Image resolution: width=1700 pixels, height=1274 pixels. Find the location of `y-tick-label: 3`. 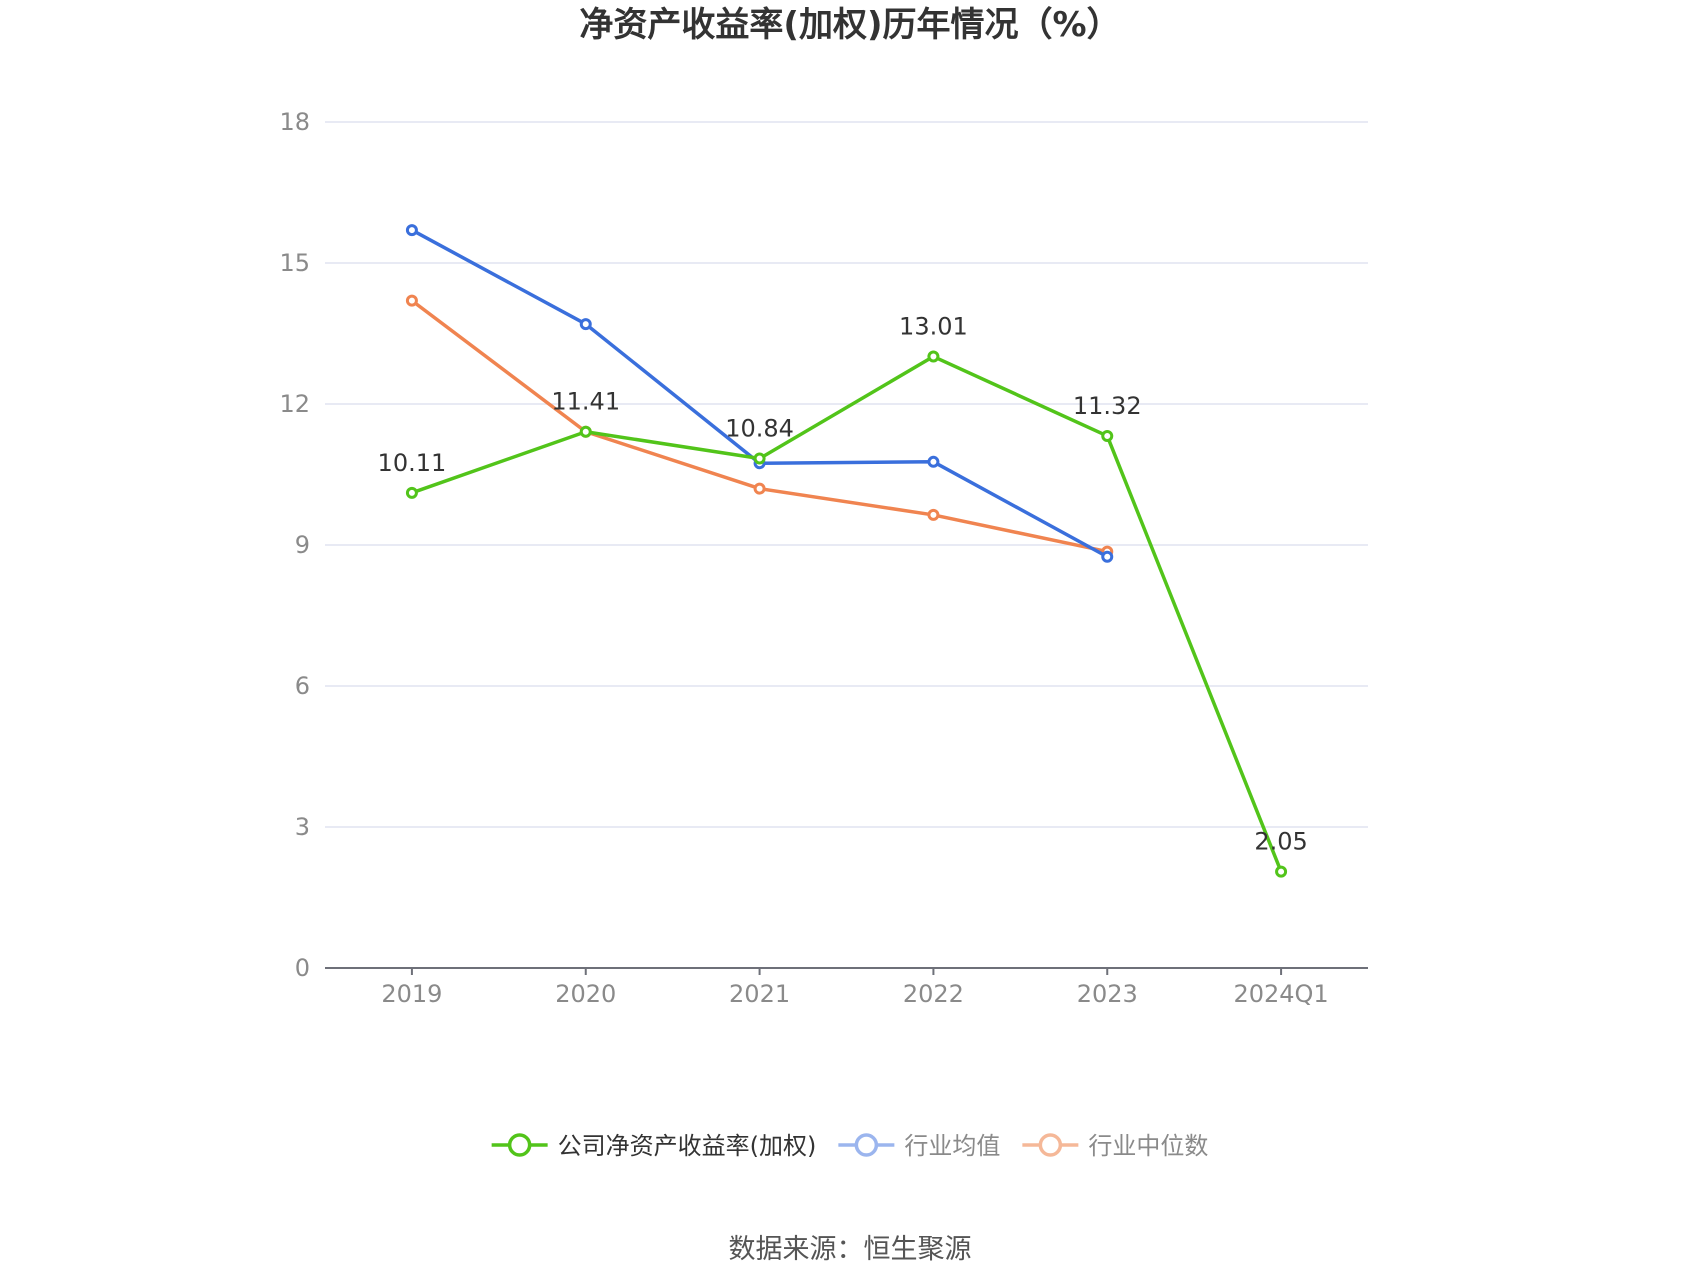

y-tick-label: 3 is located at coordinates (302, 827).